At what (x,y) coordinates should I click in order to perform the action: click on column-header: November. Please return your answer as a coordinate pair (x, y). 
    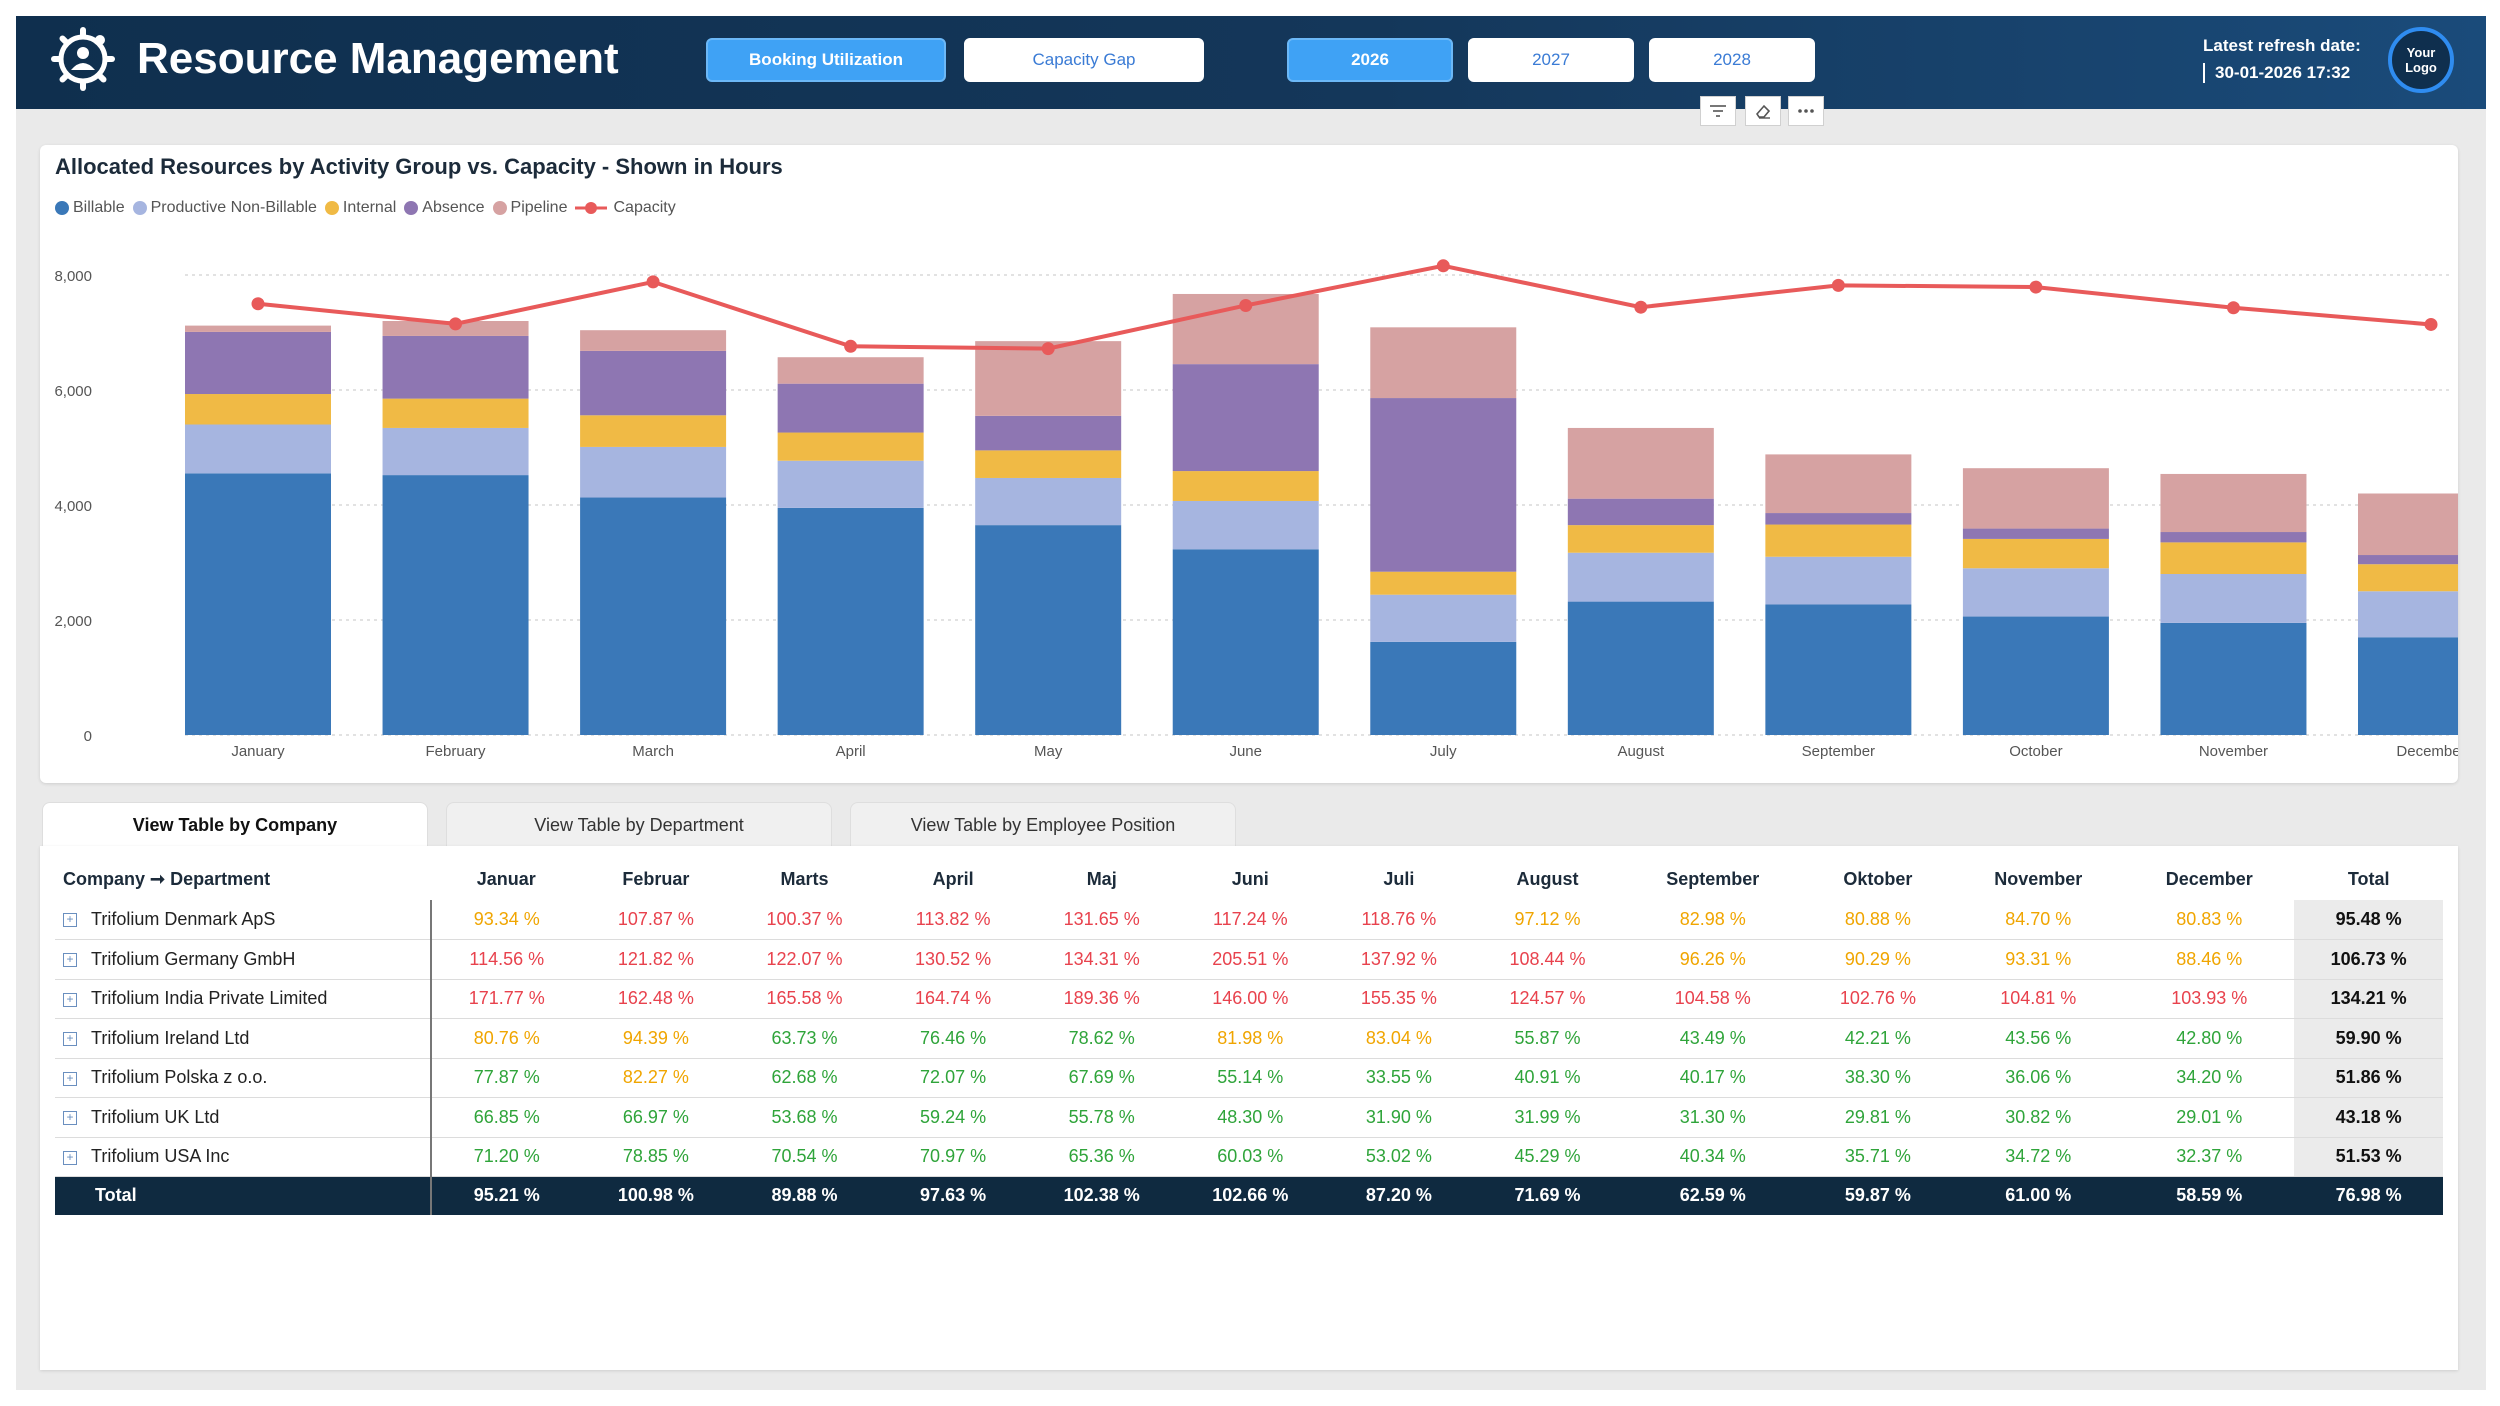
    Looking at the image, I should click on (2038, 878).